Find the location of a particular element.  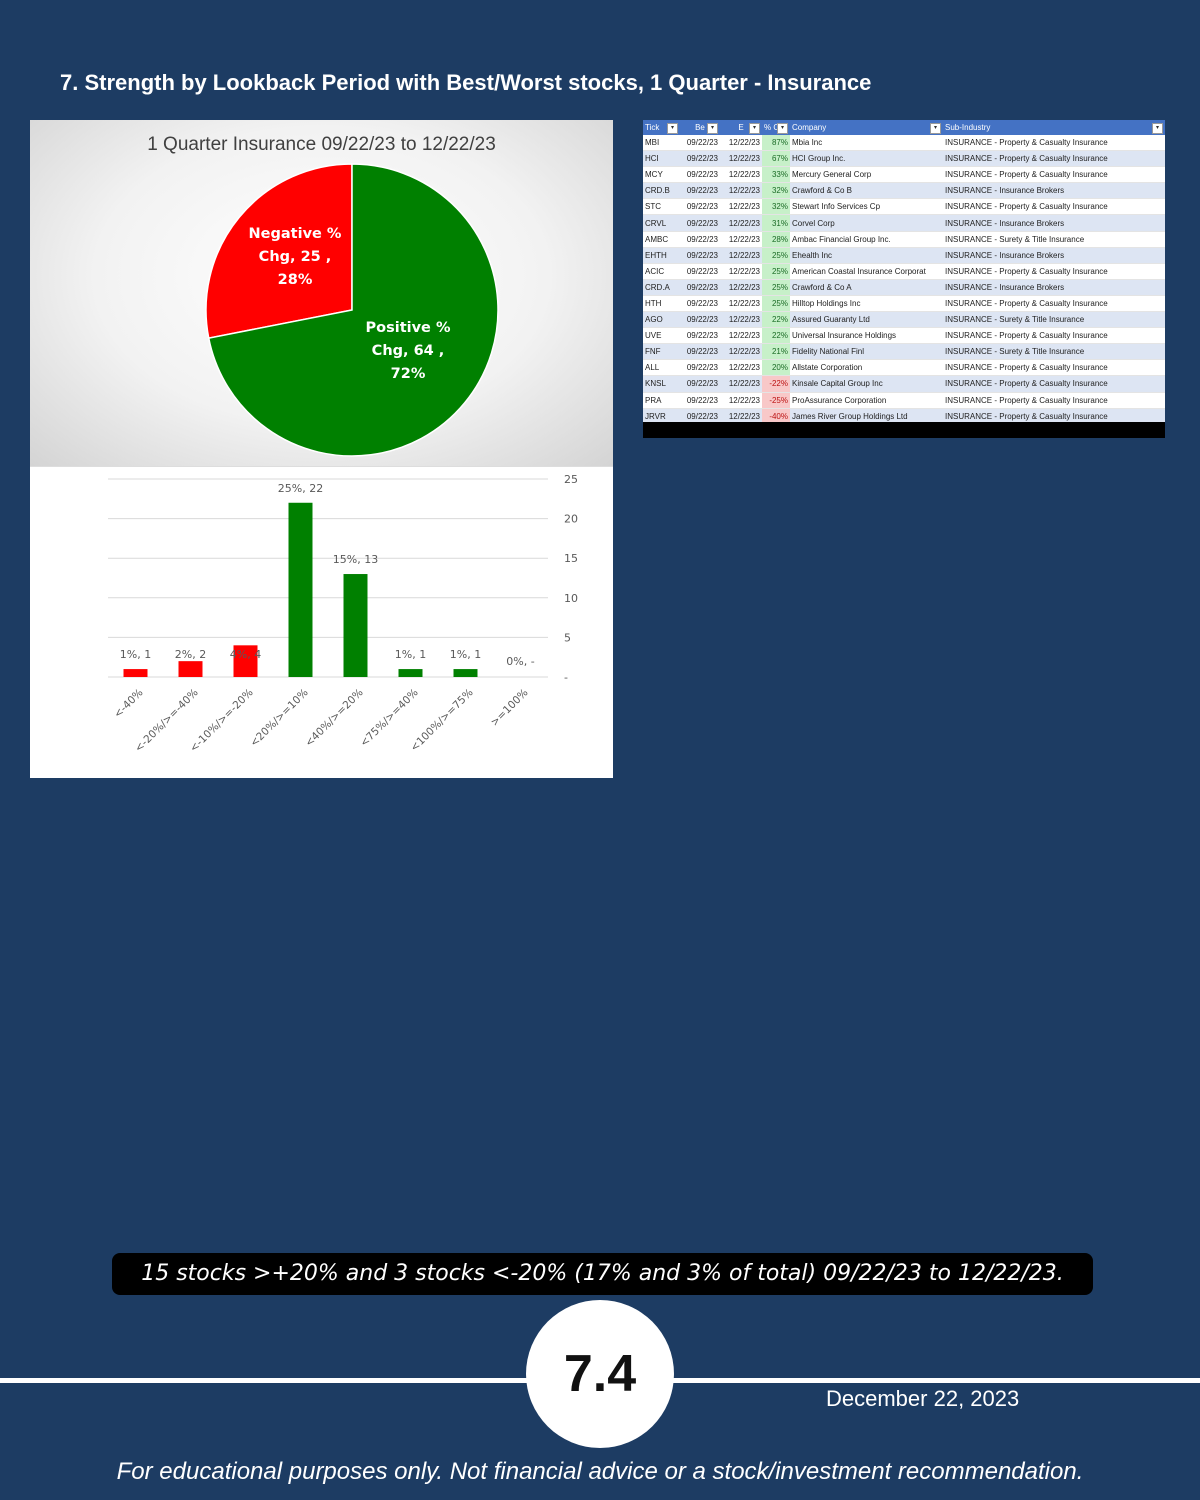

cell-company: Crawford & Co A is located at coordinates (866, 287).